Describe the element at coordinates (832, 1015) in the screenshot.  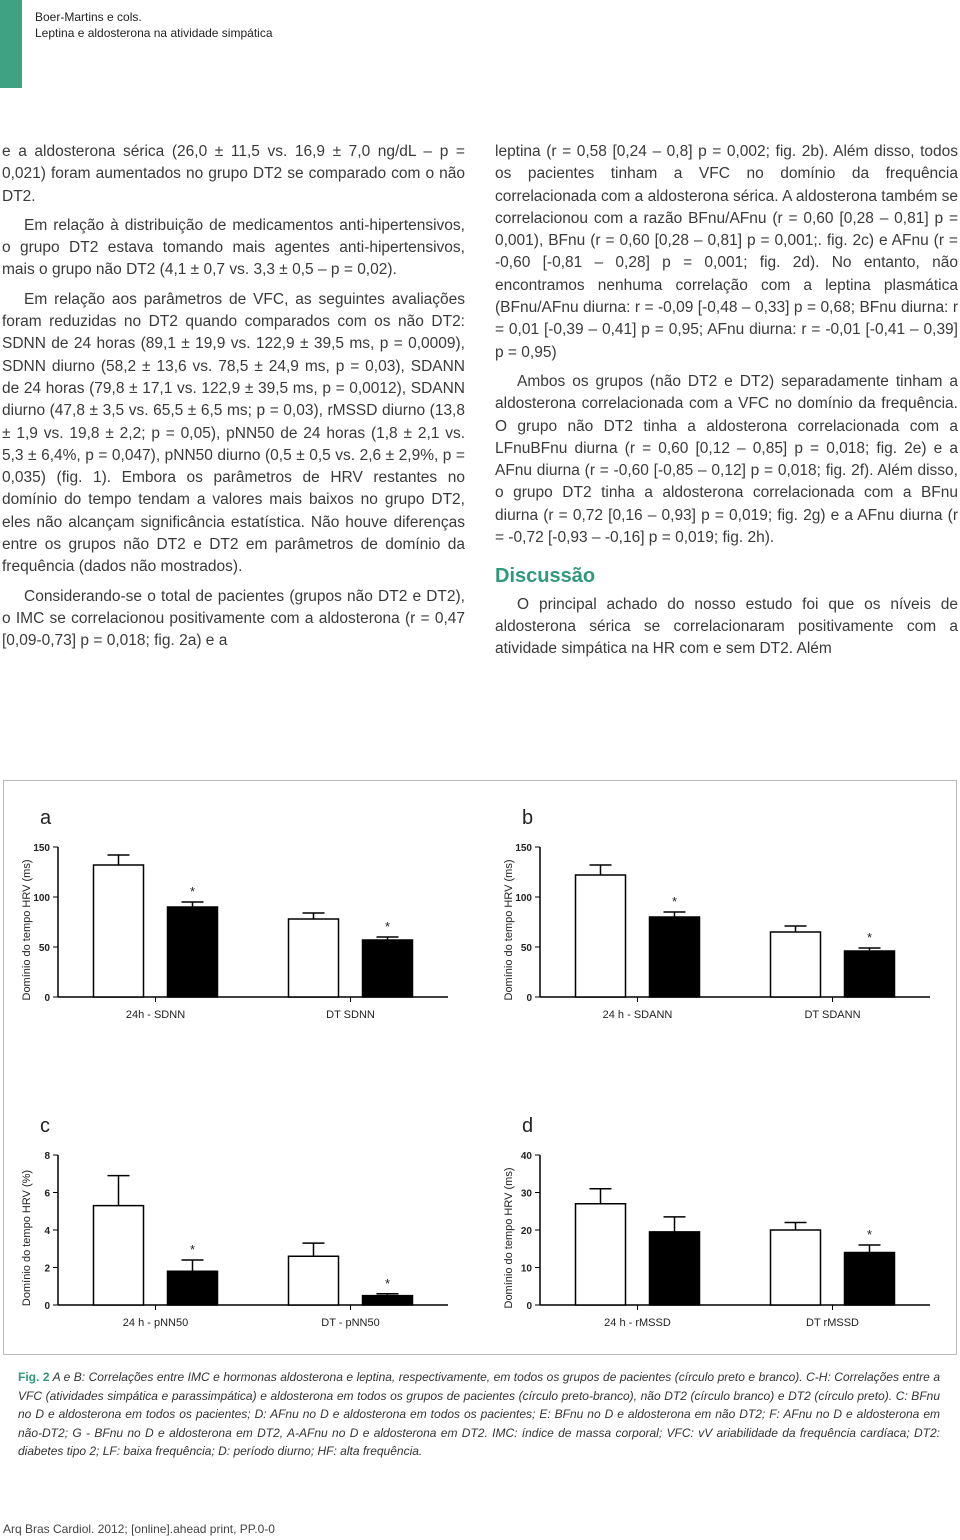
I see `x-tick-label: DT SDANN` at that location.